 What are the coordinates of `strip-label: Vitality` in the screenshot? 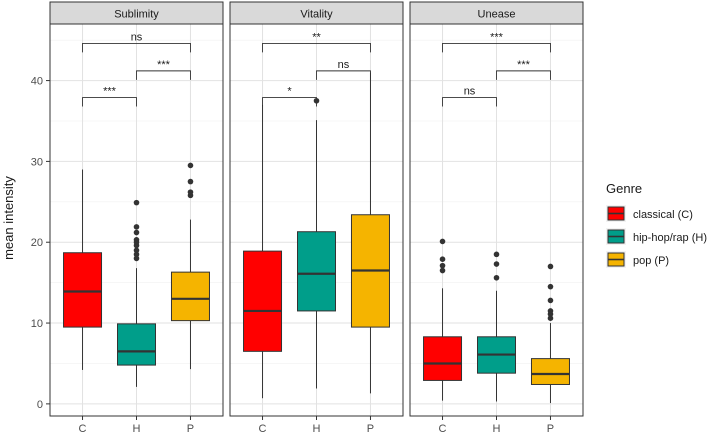 It's located at (316, 15).